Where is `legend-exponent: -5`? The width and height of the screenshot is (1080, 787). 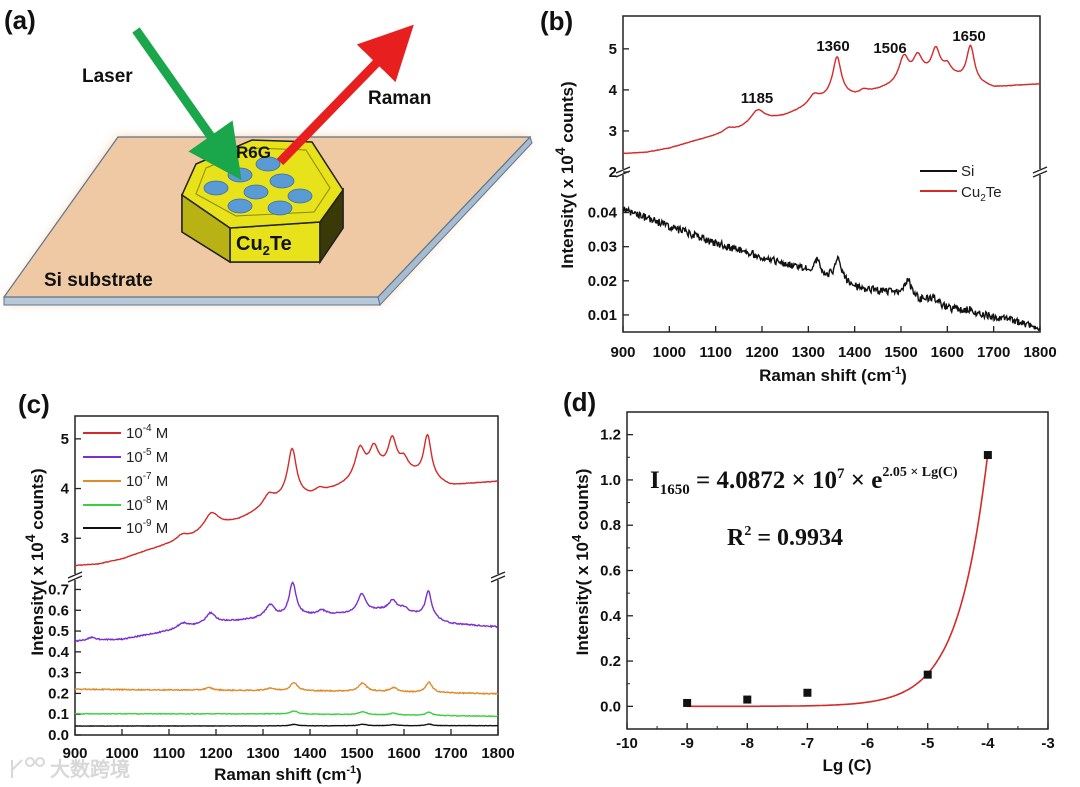 legend-exponent: -5 is located at coordinates (147, 452).